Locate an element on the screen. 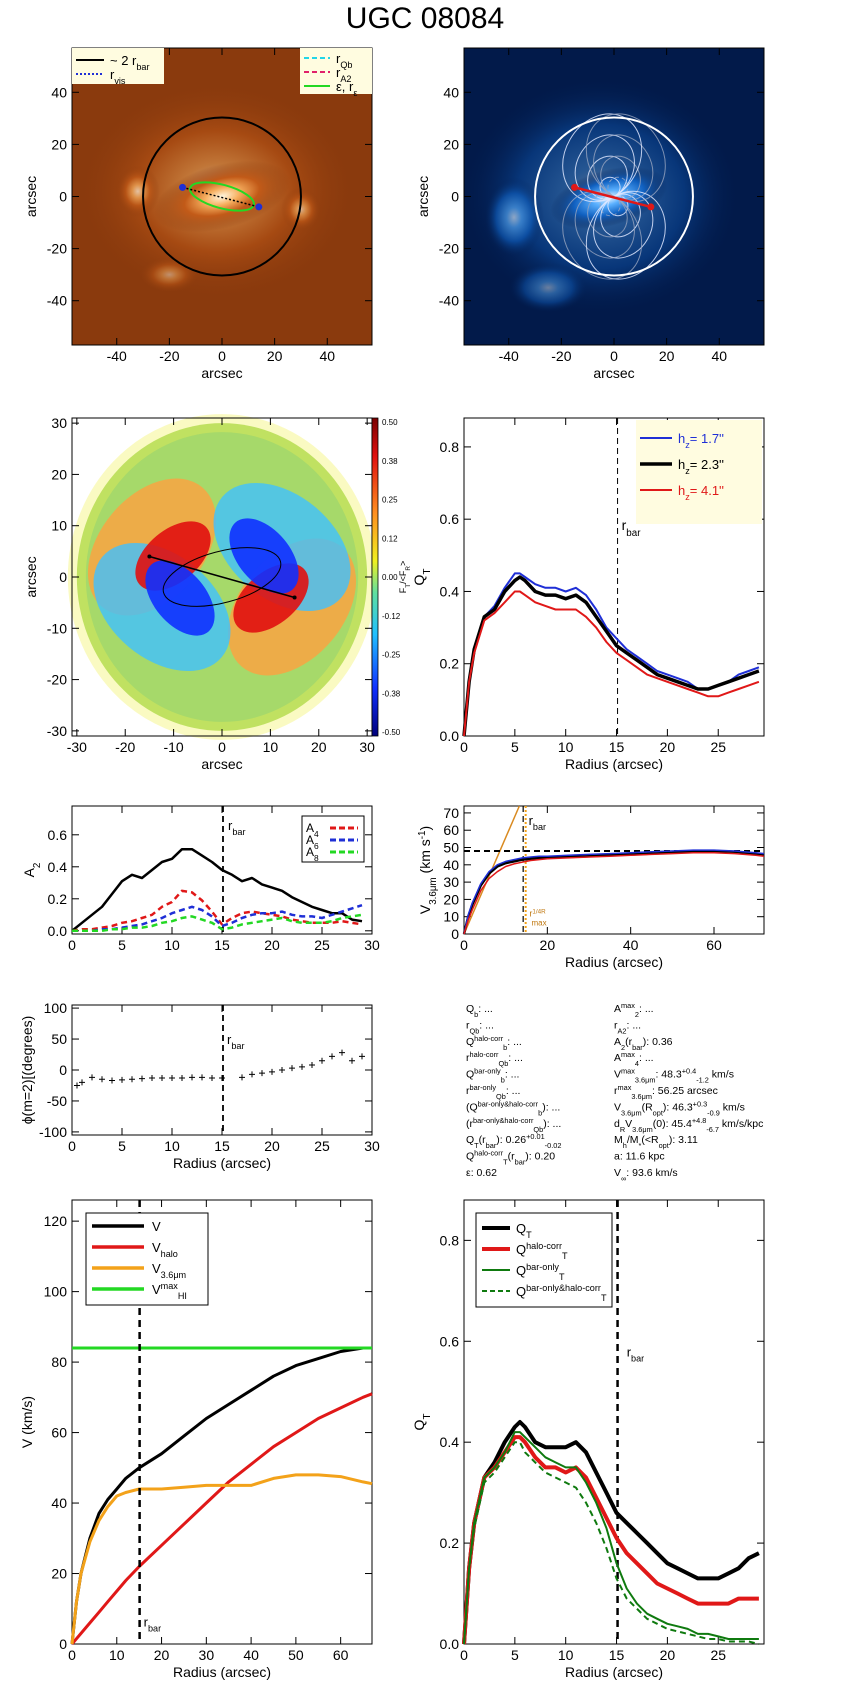  legend-label: rvis is located at coordinates (118, 76).